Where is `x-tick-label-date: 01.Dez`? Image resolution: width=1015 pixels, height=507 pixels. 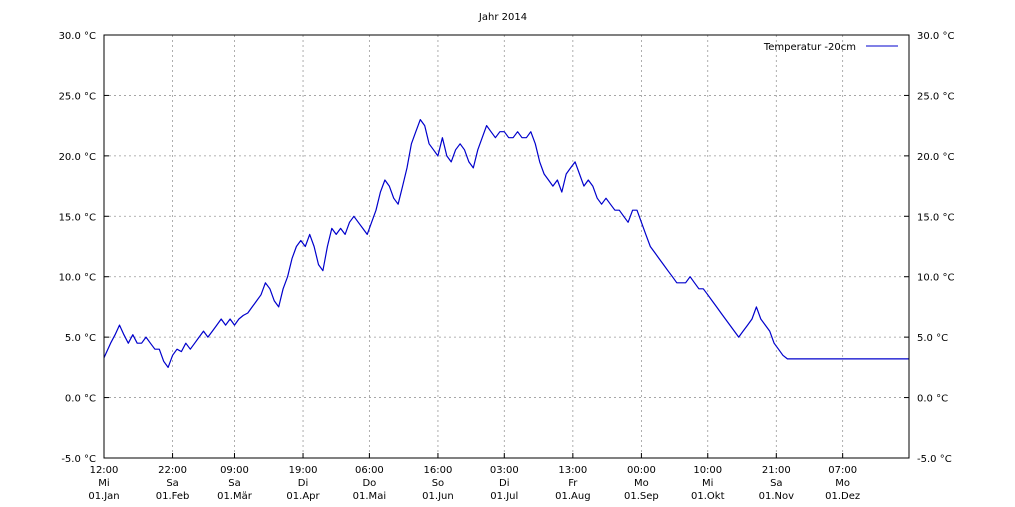 x-tick-label-date: 01.Dez is located at coordinates (842, 496).